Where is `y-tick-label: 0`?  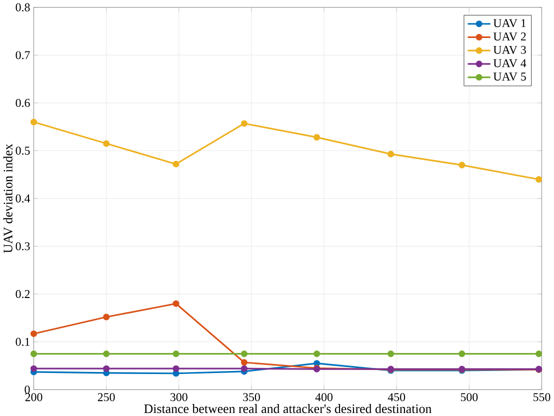
y-tick-label: 0 is located at coordinates (27, 389).